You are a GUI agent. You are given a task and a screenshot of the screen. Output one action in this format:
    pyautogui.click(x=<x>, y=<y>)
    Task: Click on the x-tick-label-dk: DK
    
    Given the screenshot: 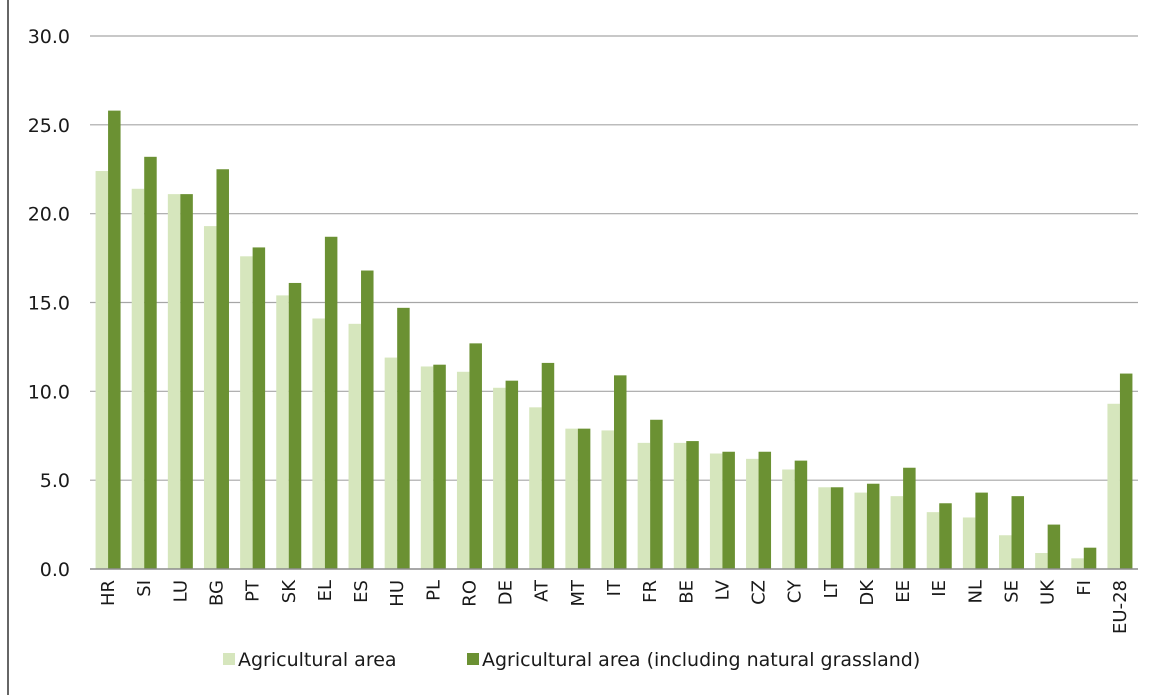 What is the action you would take?
    pyautogui.click(x=867, y=592)
    